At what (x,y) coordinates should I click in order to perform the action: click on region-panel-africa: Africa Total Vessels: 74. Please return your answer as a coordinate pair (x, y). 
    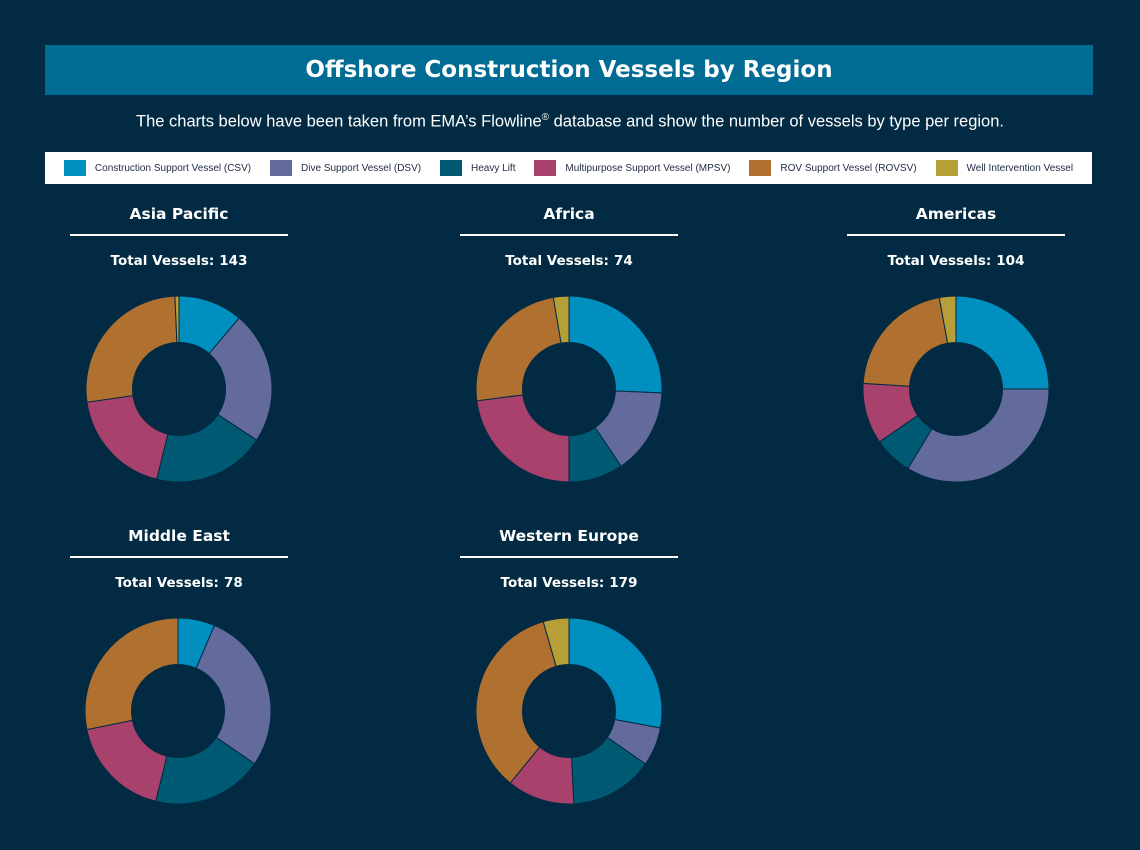
    Looking at the image, I should click on (569, 236).